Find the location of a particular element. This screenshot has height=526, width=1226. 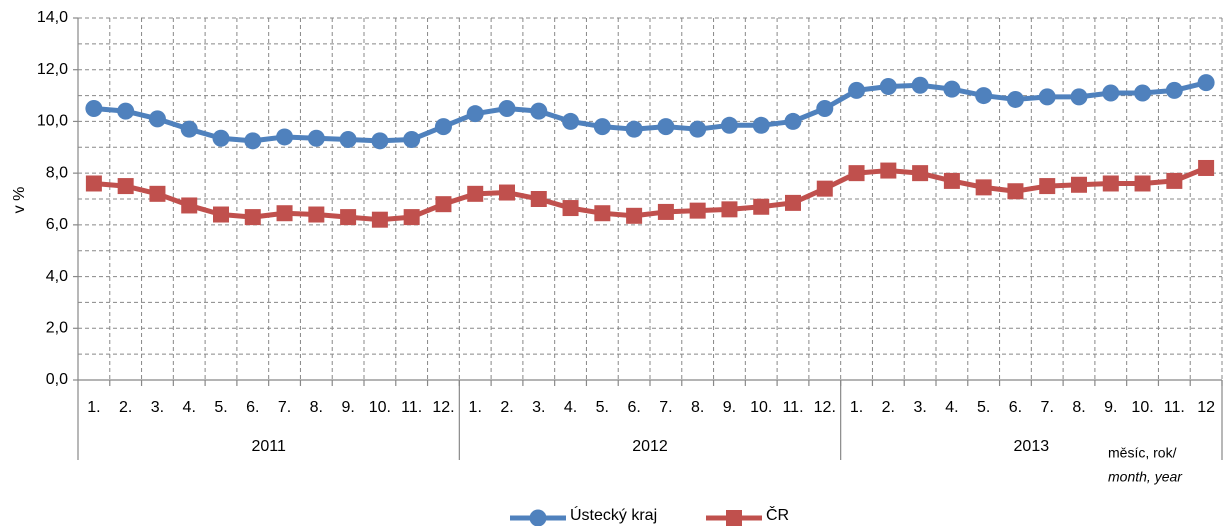

x-axis-label: měsíc, rok/ is located at coordinates (1142, 453).